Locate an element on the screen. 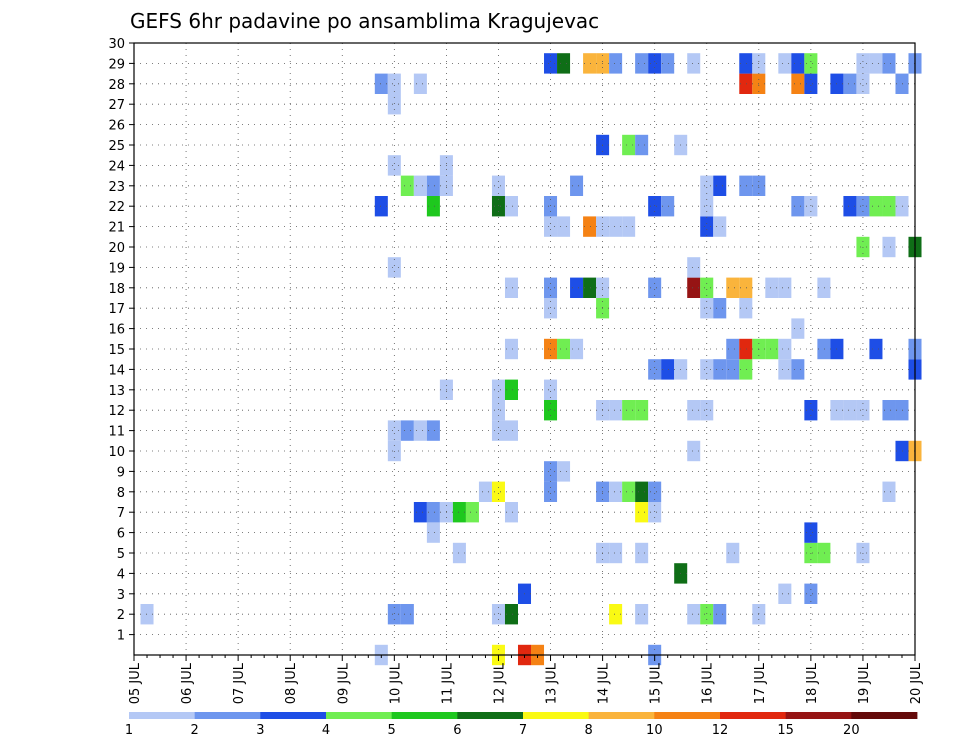 This screenshot has width=960, height=746. y-tick-label: 20 is located at coordinates (116, 248).